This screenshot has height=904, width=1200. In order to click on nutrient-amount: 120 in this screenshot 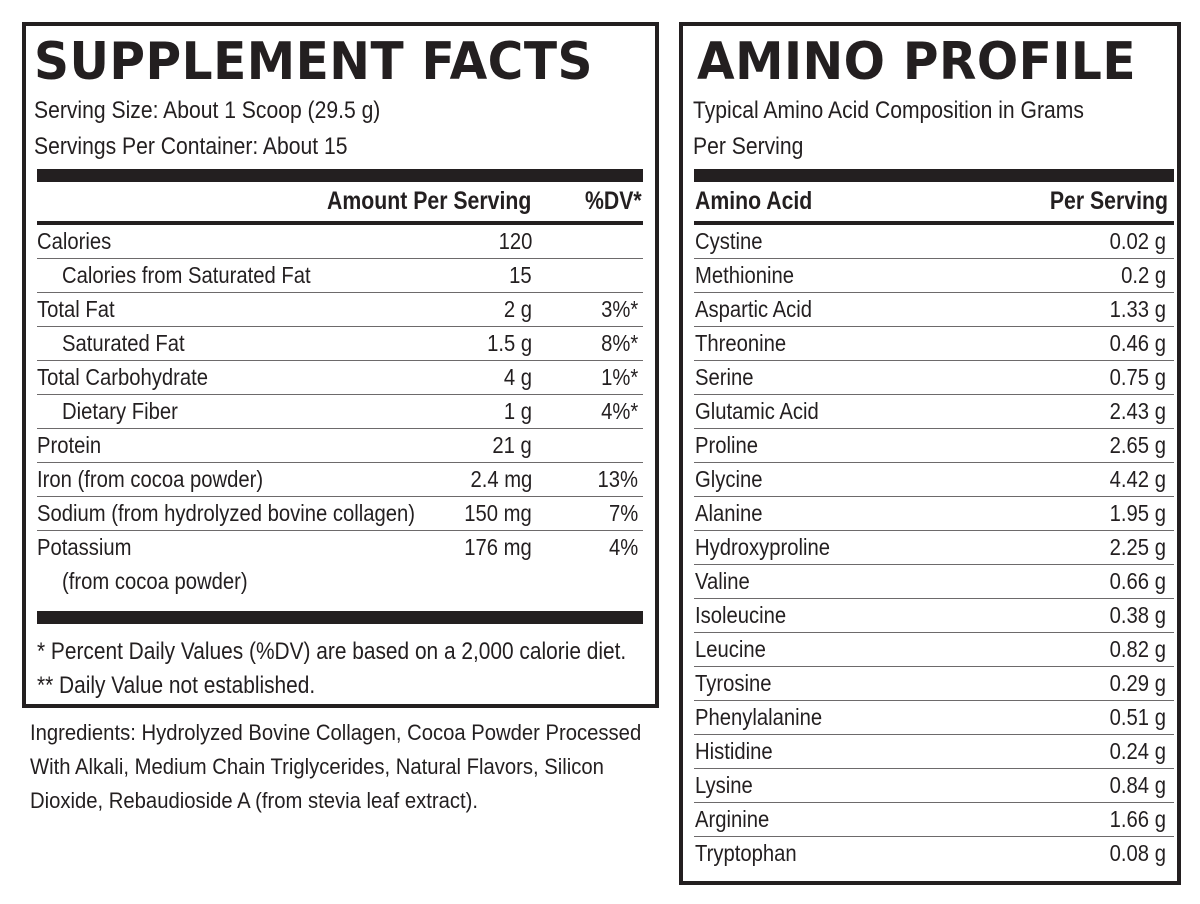, I will do `click(515, 241)`.